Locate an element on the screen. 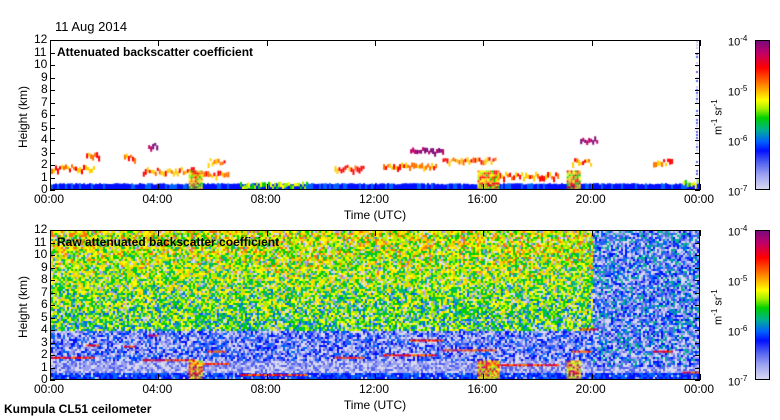 Image resolution: width=780 pixels, height=420 pixels. x-tick-label: 04:00 is located at coordinates (157, 199).